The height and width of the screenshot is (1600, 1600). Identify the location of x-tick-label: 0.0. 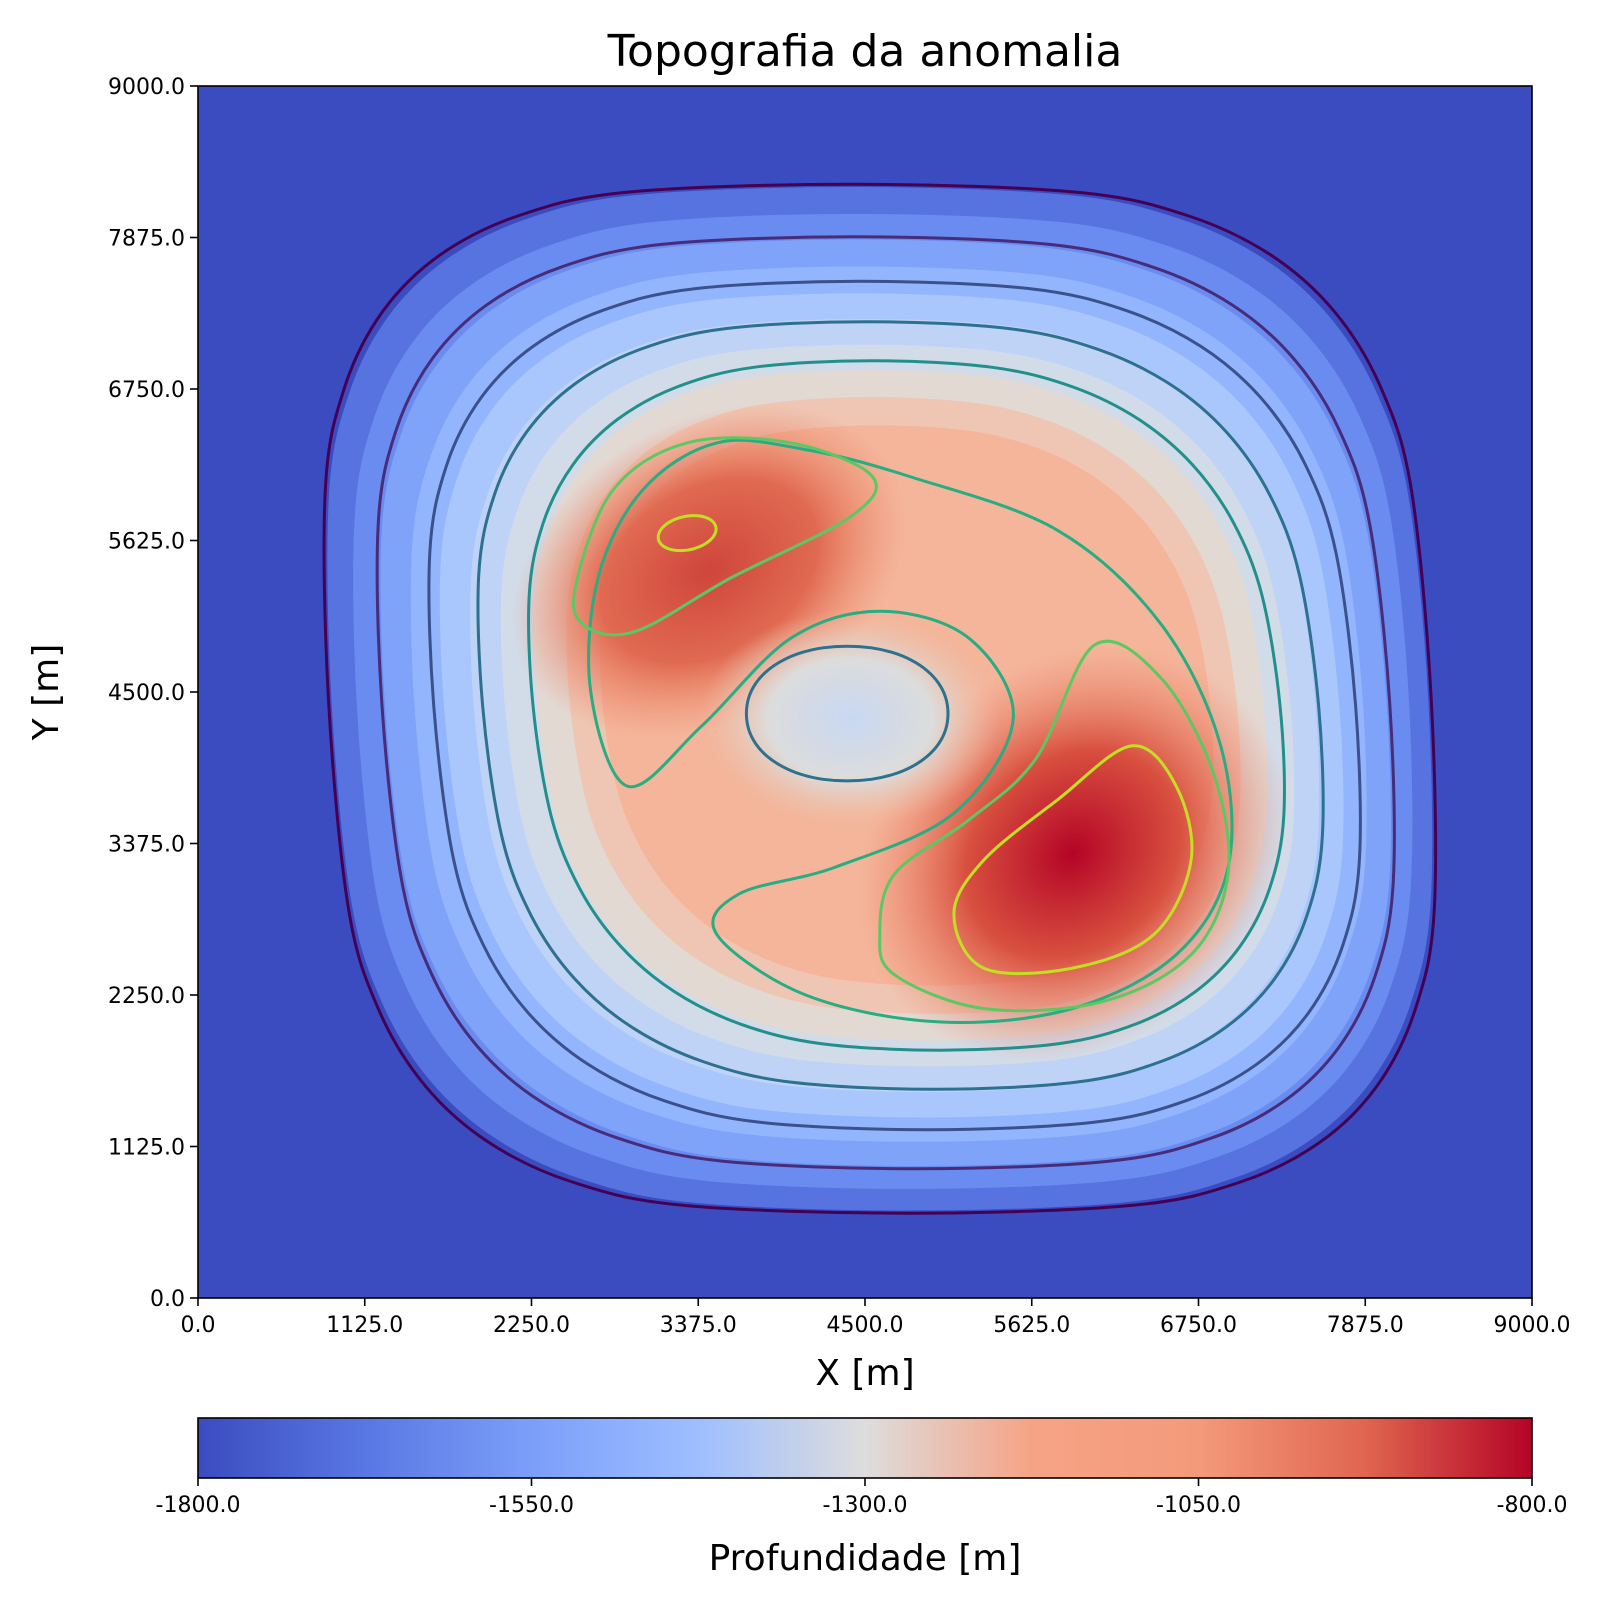
(198, 1325).